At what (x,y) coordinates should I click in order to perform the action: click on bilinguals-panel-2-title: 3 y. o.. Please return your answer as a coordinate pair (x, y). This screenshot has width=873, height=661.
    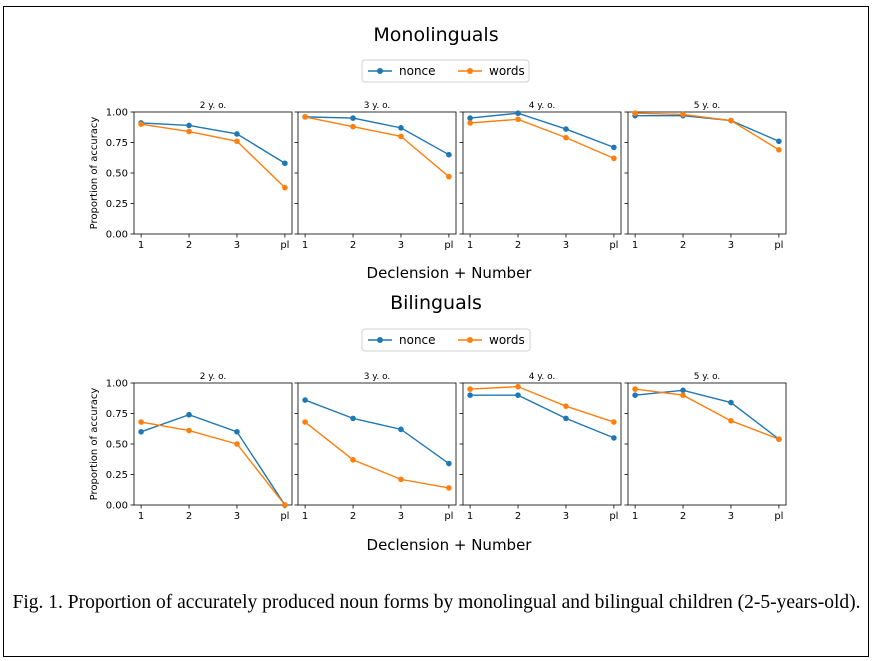
    Looking at the image, I should click on (377, 377).